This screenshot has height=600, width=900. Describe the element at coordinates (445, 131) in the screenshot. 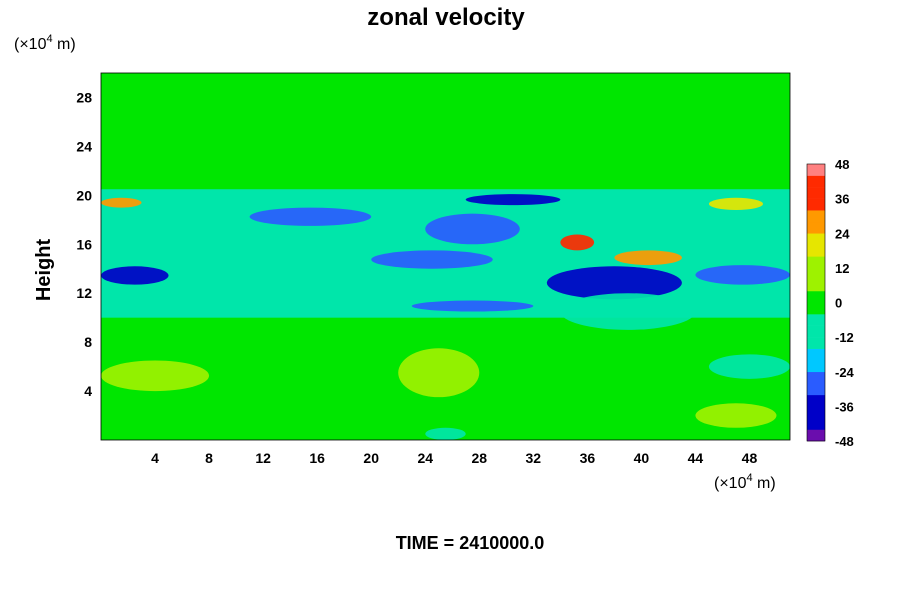

I see `field-band` at that location.